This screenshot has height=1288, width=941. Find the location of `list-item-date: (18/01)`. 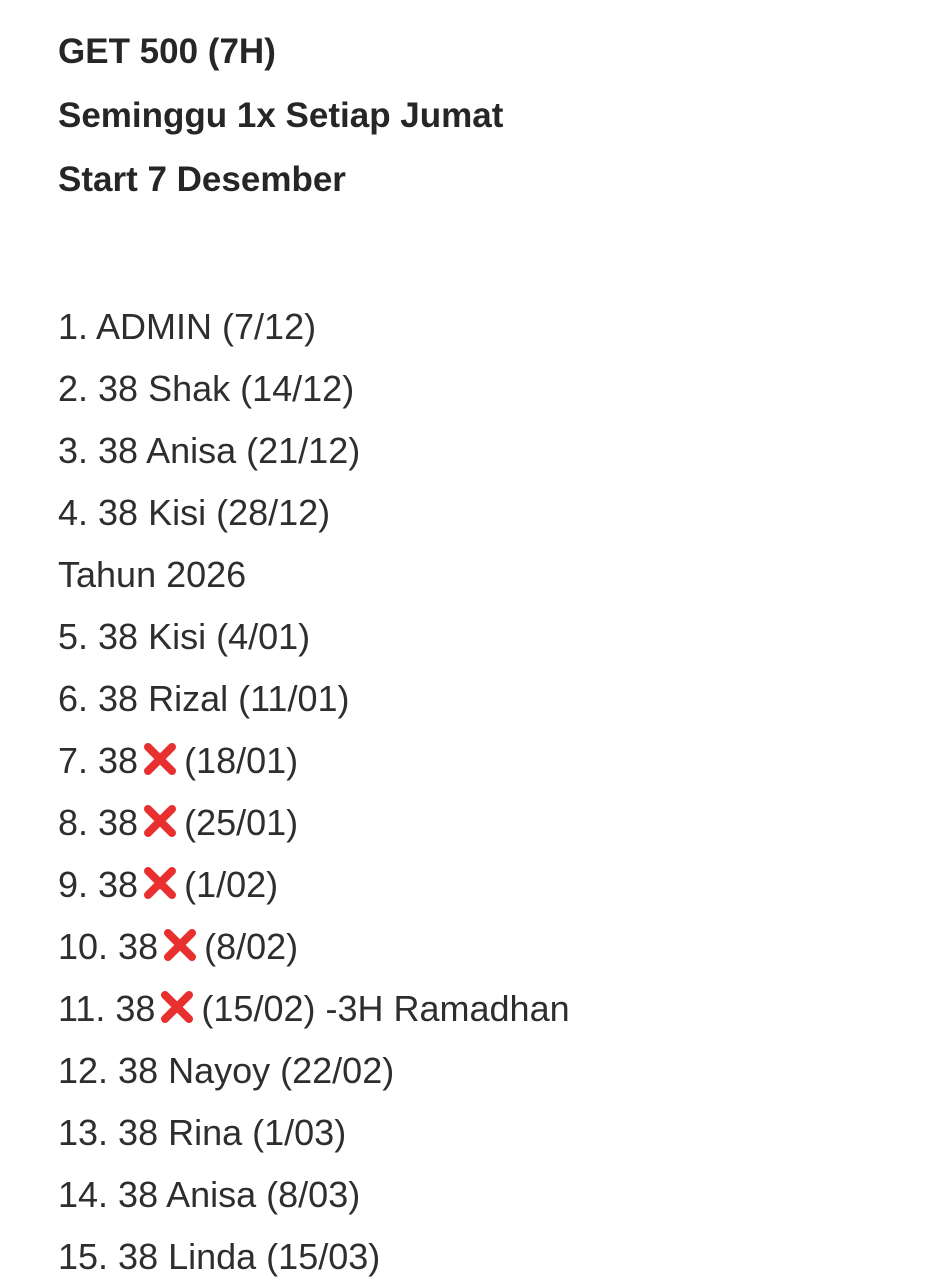

list-item-date: (18/01) is located at coordinates (241, 760).